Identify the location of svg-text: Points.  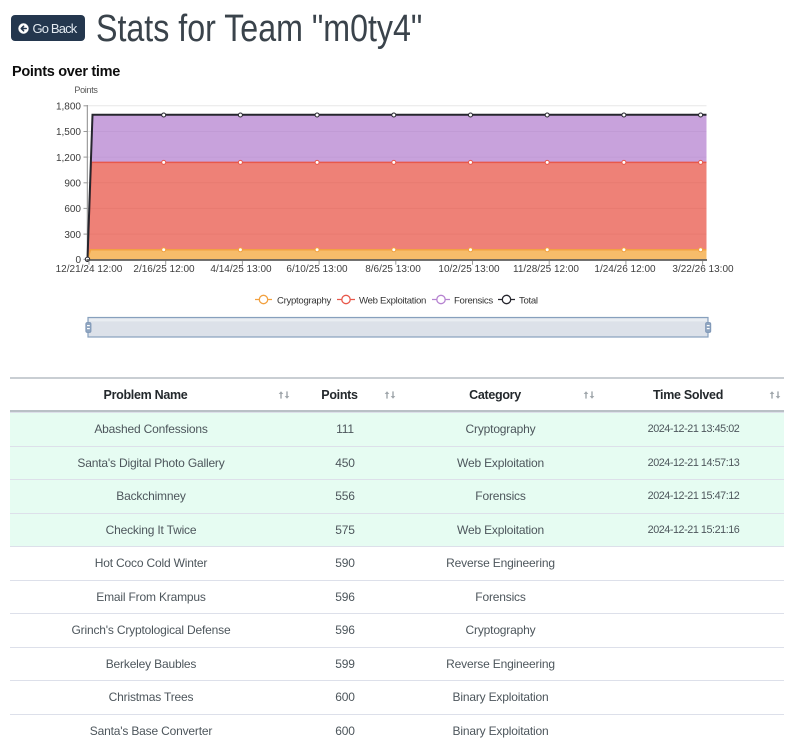
(86, 90).